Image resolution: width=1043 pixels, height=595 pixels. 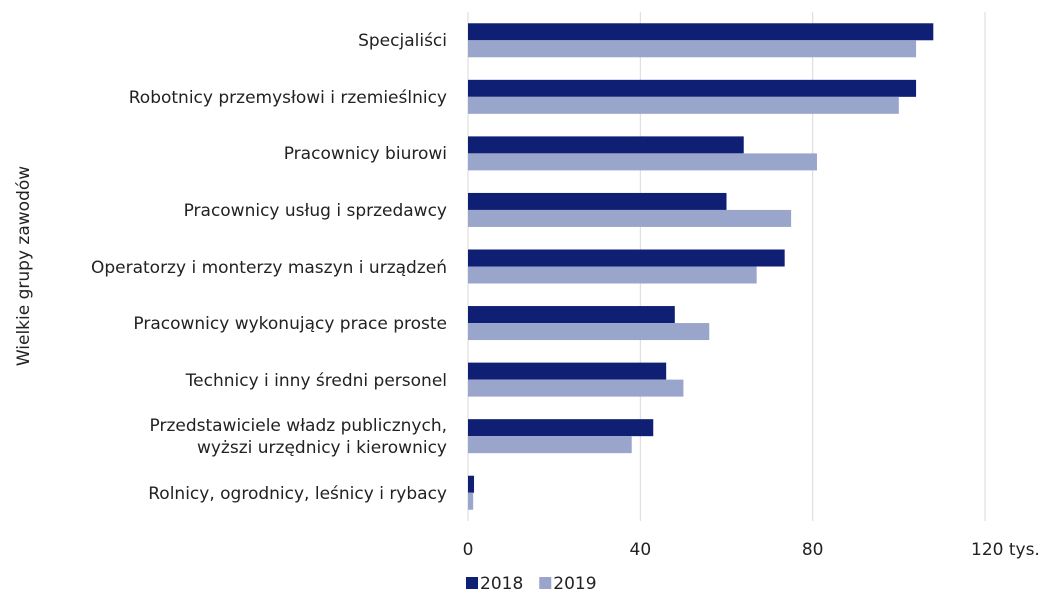 What do you see at coordinates (287, 97) in the screenshot?
I see `y-tick-label: Robotnicy przemysłowi i rzemieślnicy` at bounding box center [287, 97].